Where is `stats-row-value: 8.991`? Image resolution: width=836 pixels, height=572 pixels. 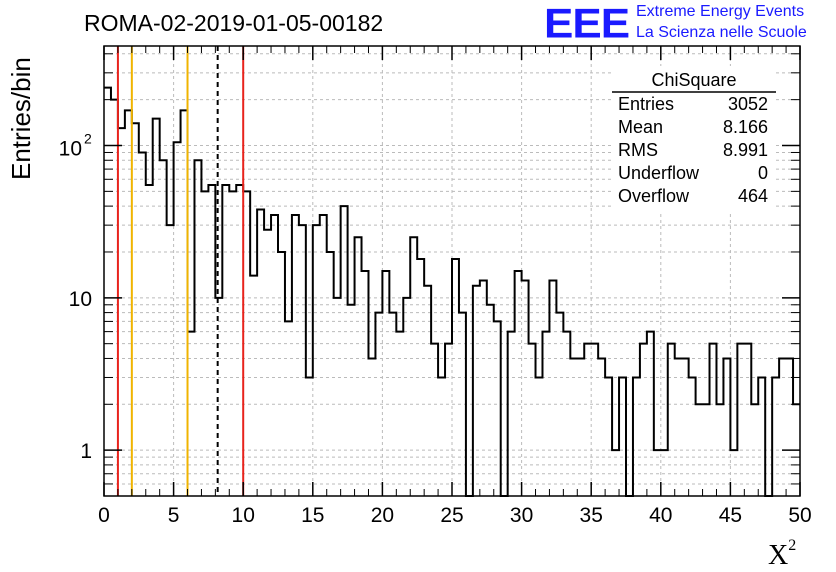
stats-row-value: 8.991 is located at coordinates (745, 150).